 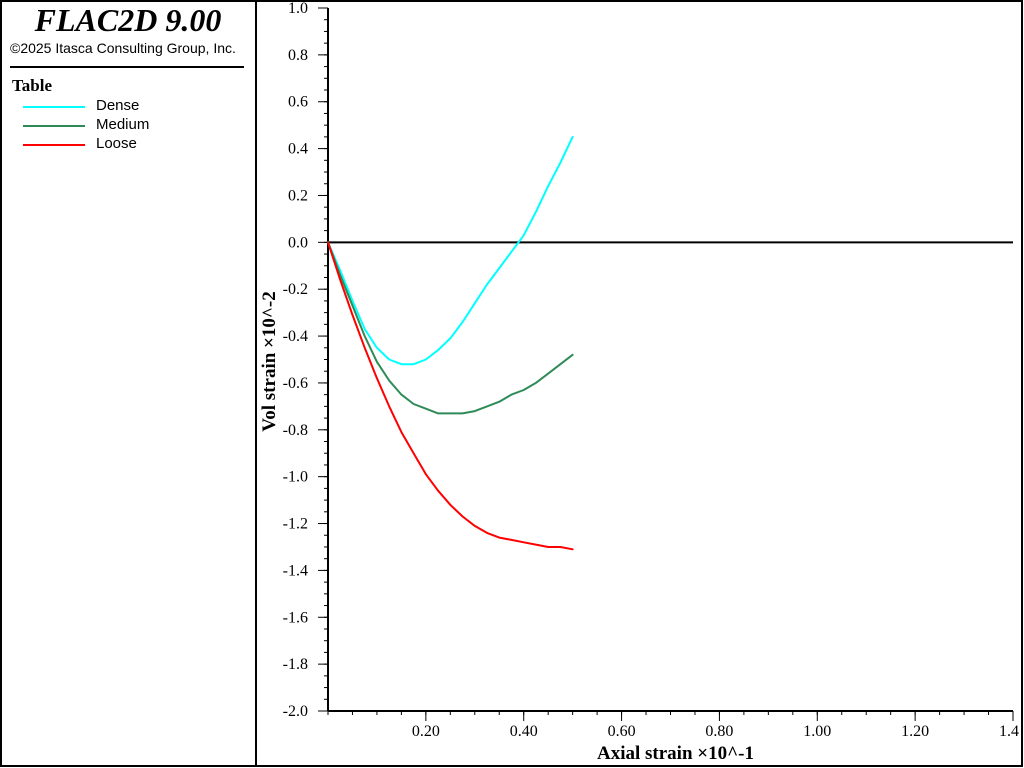 I want to click on copyright-notice: ©2025 Itasca Consulting Group, Inc., so click(x=123, y=48).